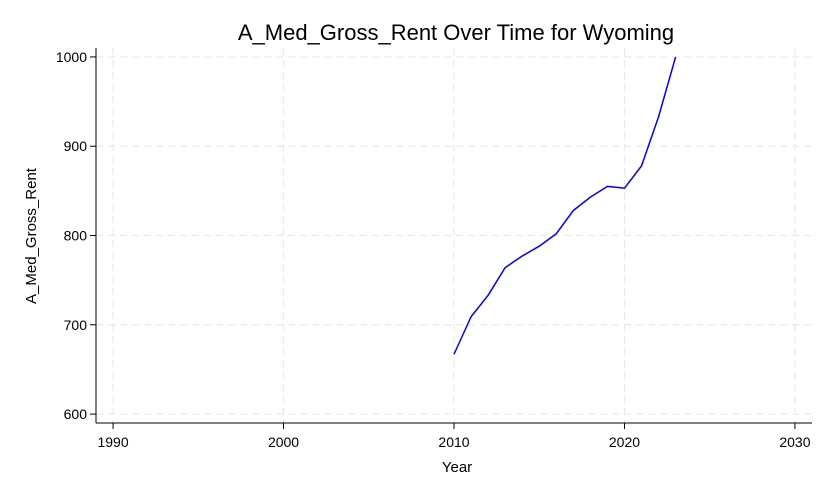 The height and width of the screenshot is (498, 831). I want to click on x-tick-label-2030: 2030, so click(794, 442).